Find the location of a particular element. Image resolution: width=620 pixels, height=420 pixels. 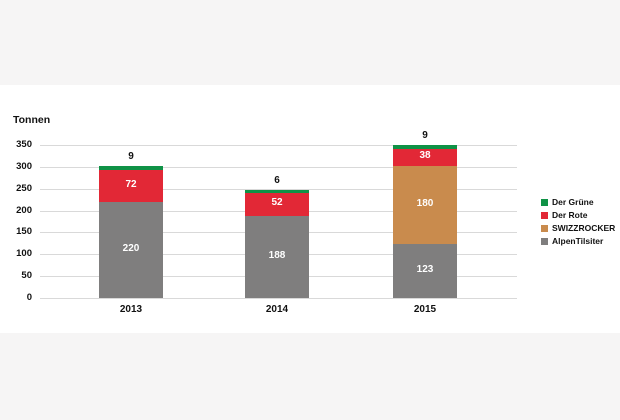

legend-label: AlpenTilsiter is located at coordinates (578, 241).